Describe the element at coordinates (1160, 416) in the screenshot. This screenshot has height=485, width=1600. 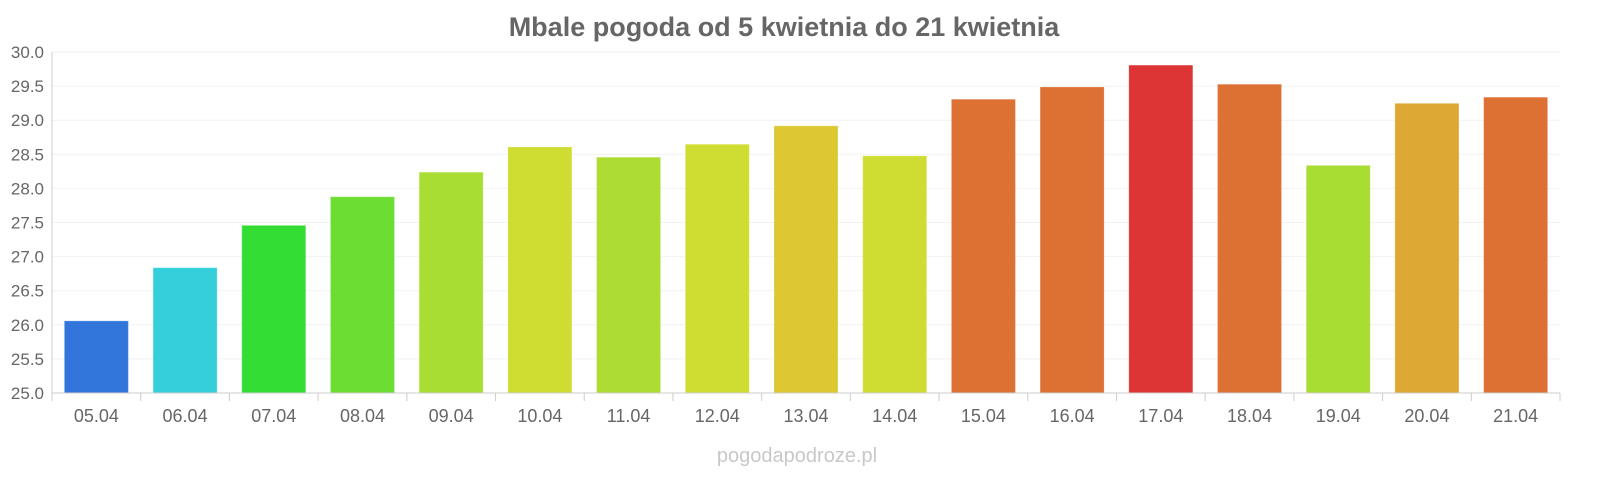
I see `x-tick-label: 17.04` at that location.